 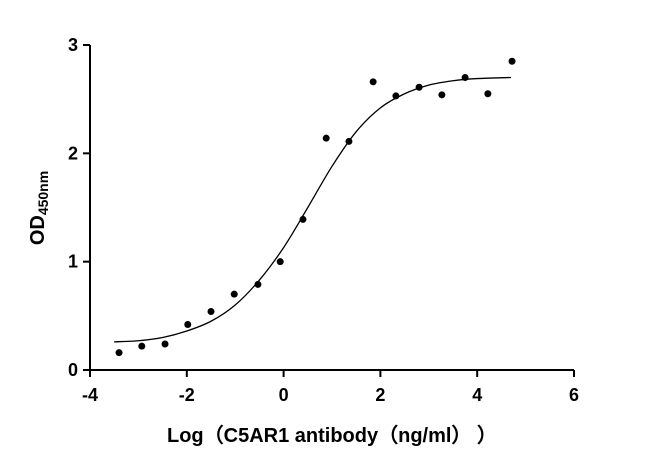 What do you see at coordinates (90, 395) in the screenshot?
I see `x-tick-label: -4` at bounding box center [90, 395].